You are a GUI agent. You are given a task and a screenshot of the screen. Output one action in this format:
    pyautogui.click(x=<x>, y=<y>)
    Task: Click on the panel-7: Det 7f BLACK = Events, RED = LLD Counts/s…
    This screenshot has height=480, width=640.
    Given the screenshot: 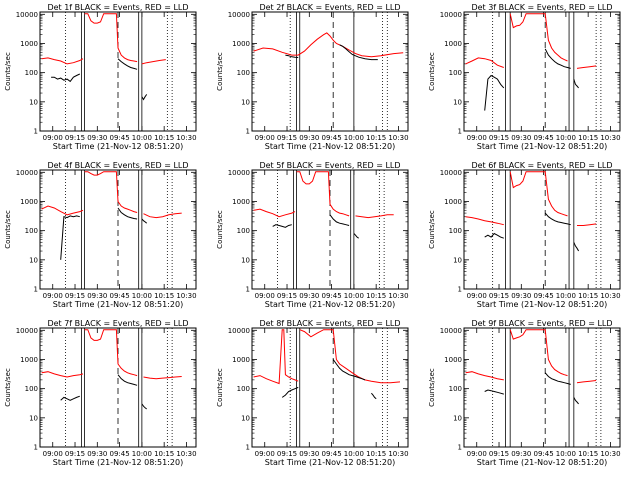 What is the action you would take?
    pyautogui.click(x=100, y=393)
    